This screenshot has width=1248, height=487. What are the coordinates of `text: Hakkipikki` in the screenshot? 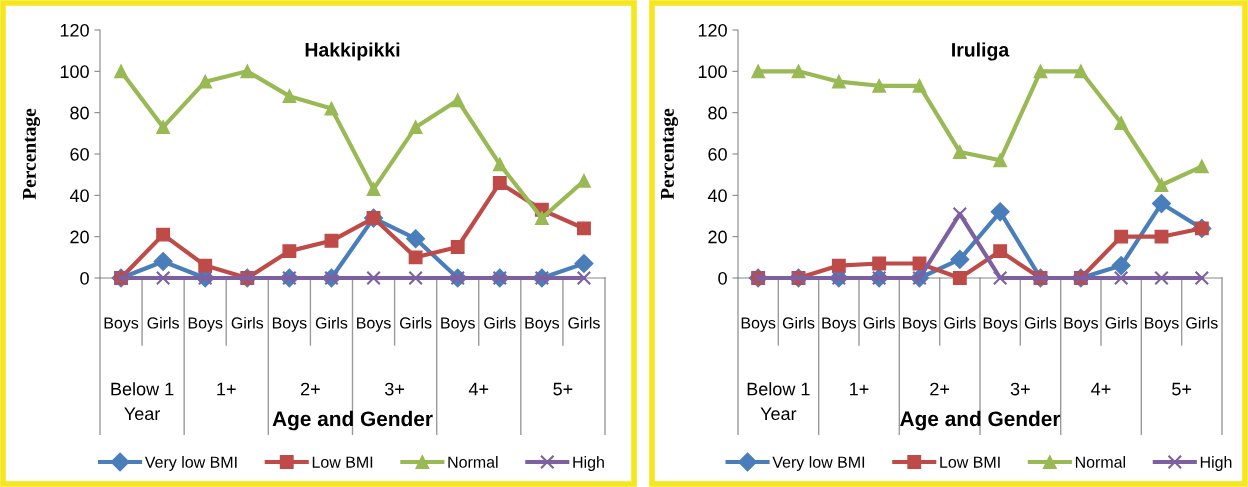 It's located at (352, 51).